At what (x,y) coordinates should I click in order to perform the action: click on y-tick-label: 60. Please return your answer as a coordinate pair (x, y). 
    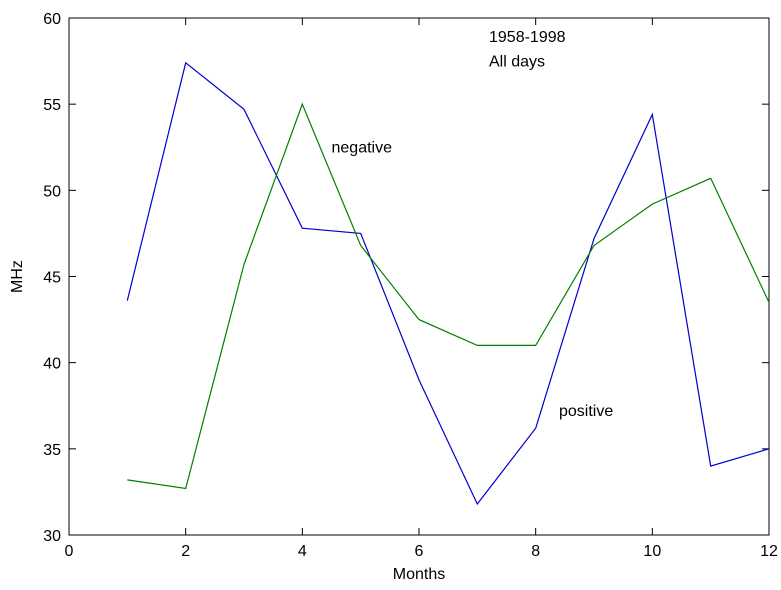
    Looking at the image, I should click on (52, 19).